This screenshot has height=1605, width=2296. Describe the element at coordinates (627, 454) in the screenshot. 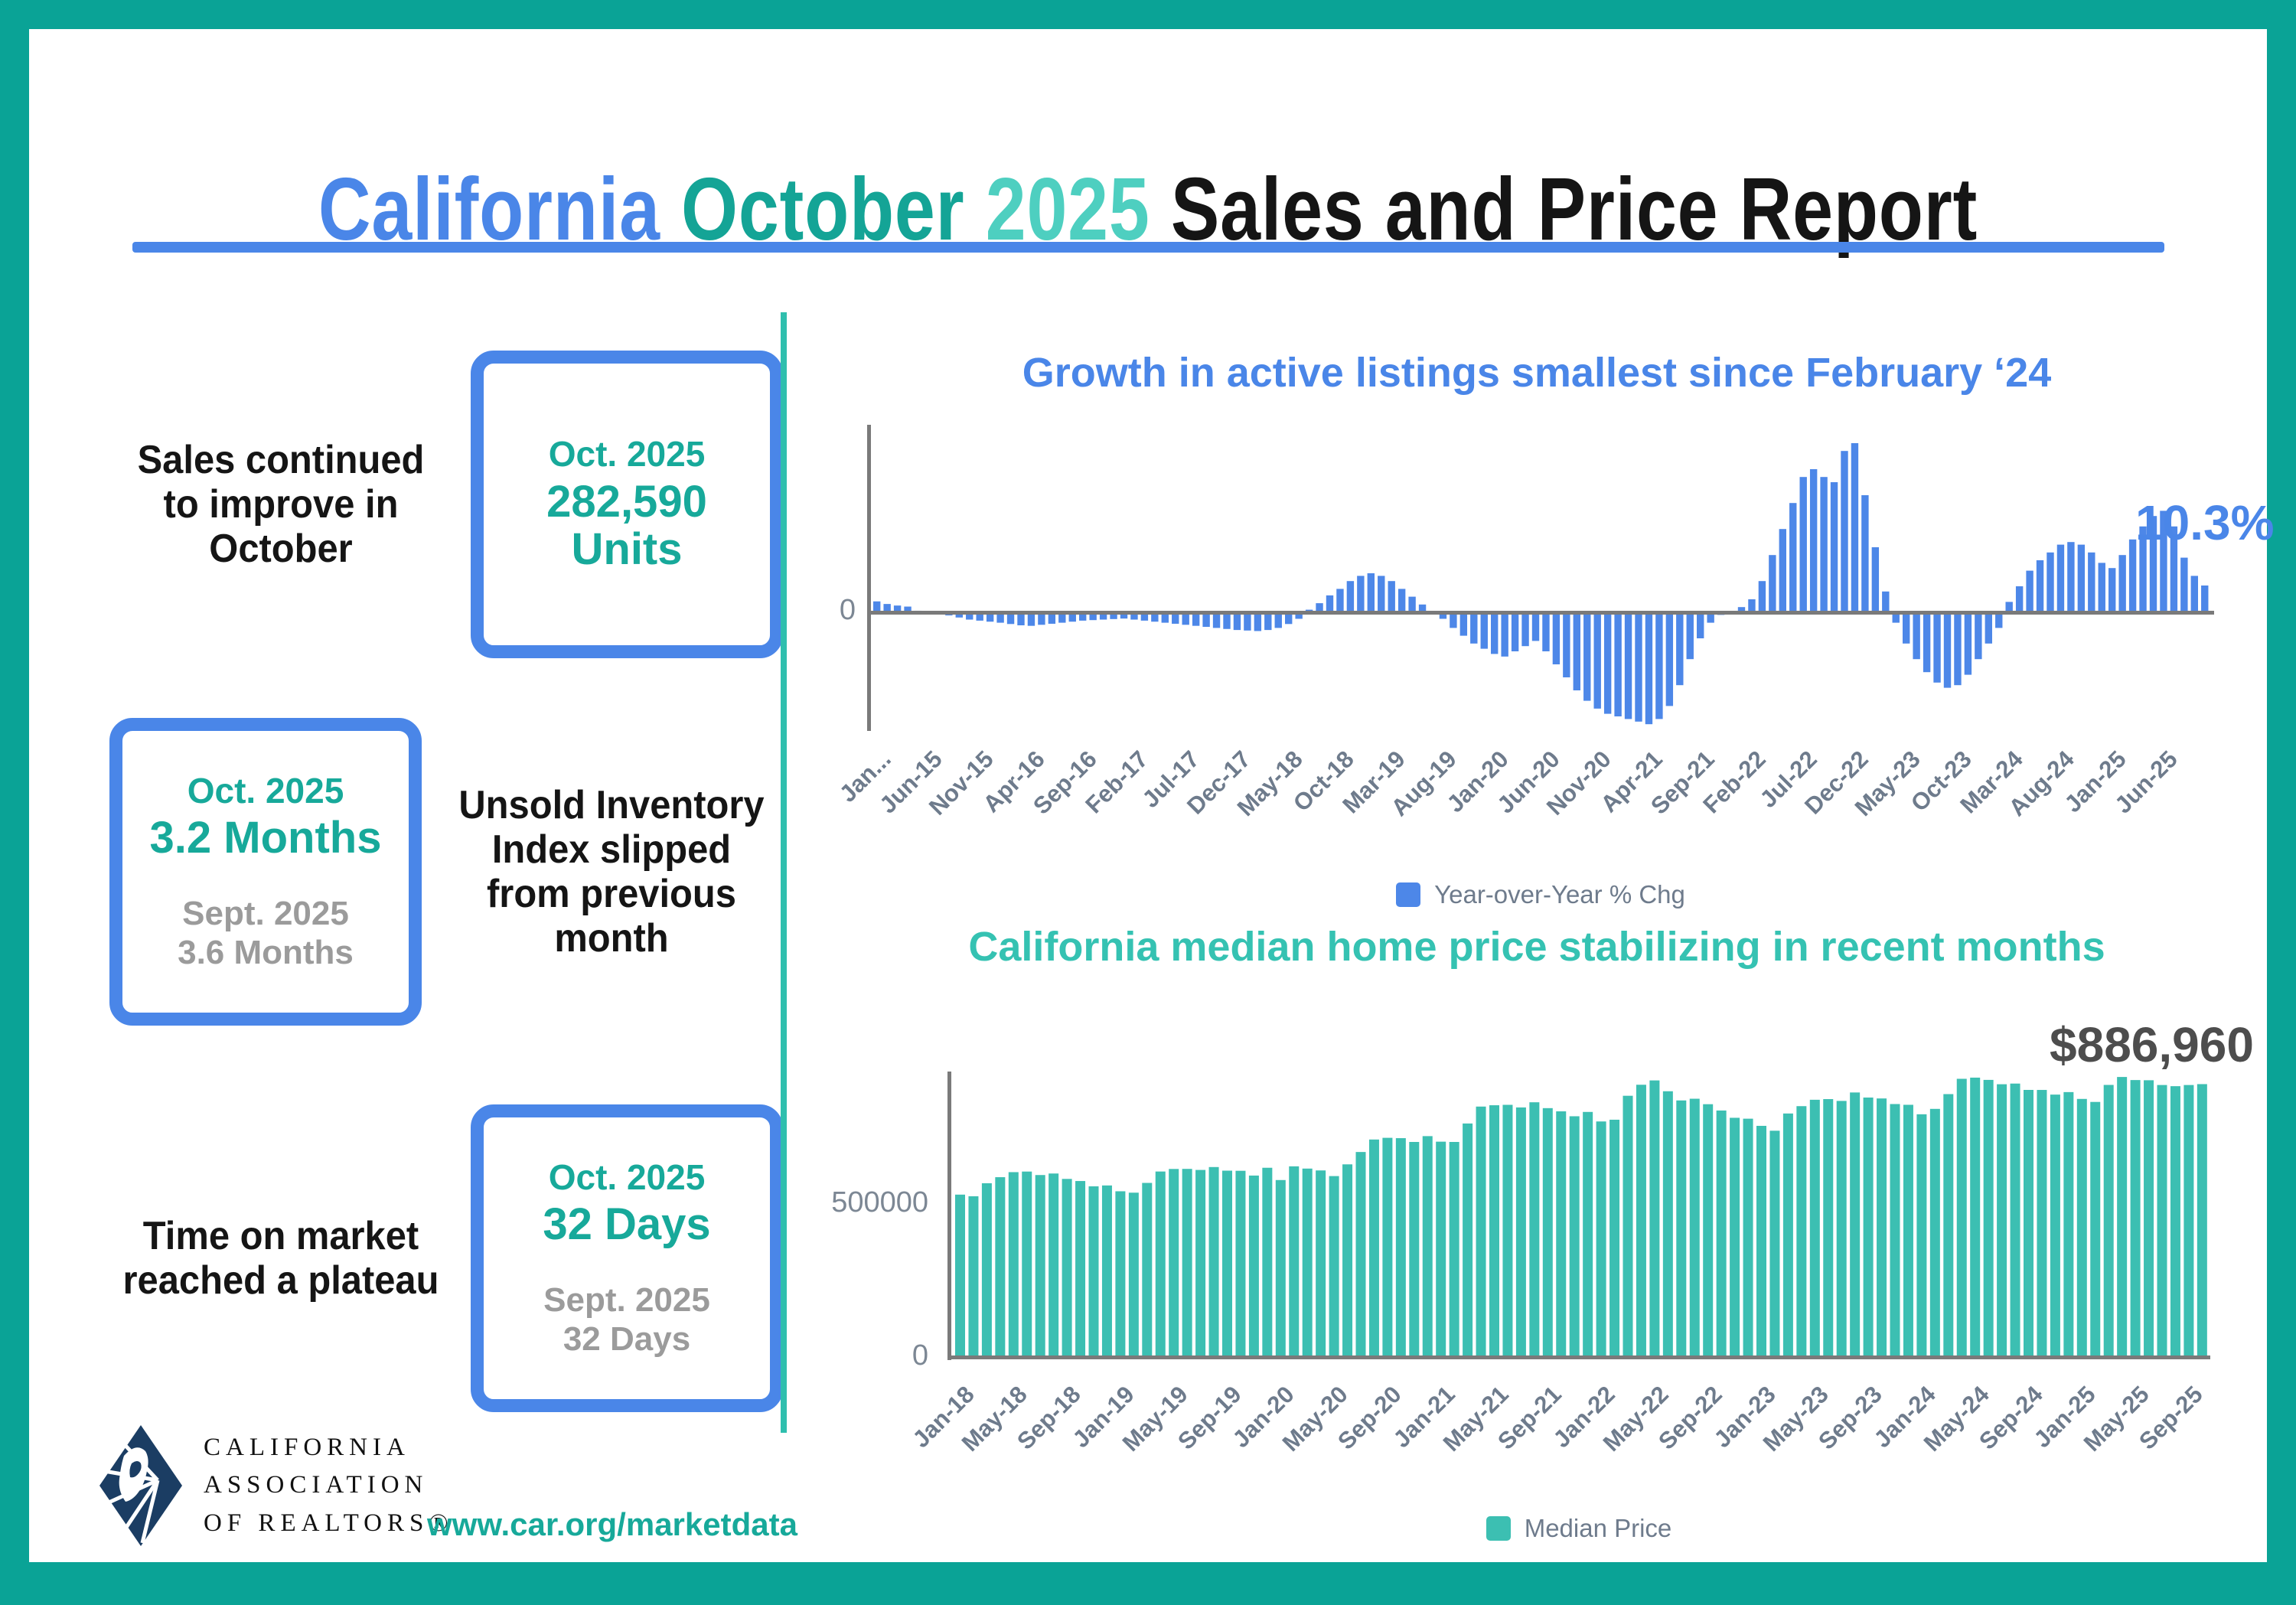

I see `sales-box-period: Oct. 2025` at that location.